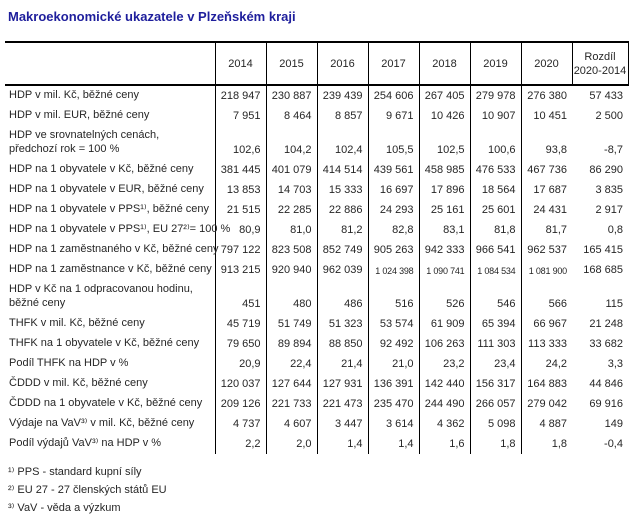 The height and width of the screenshot is (525, 631). I want to click on row-label-line1: ČDDD v mil. Kč, běžné ceny, so click(78, 383).